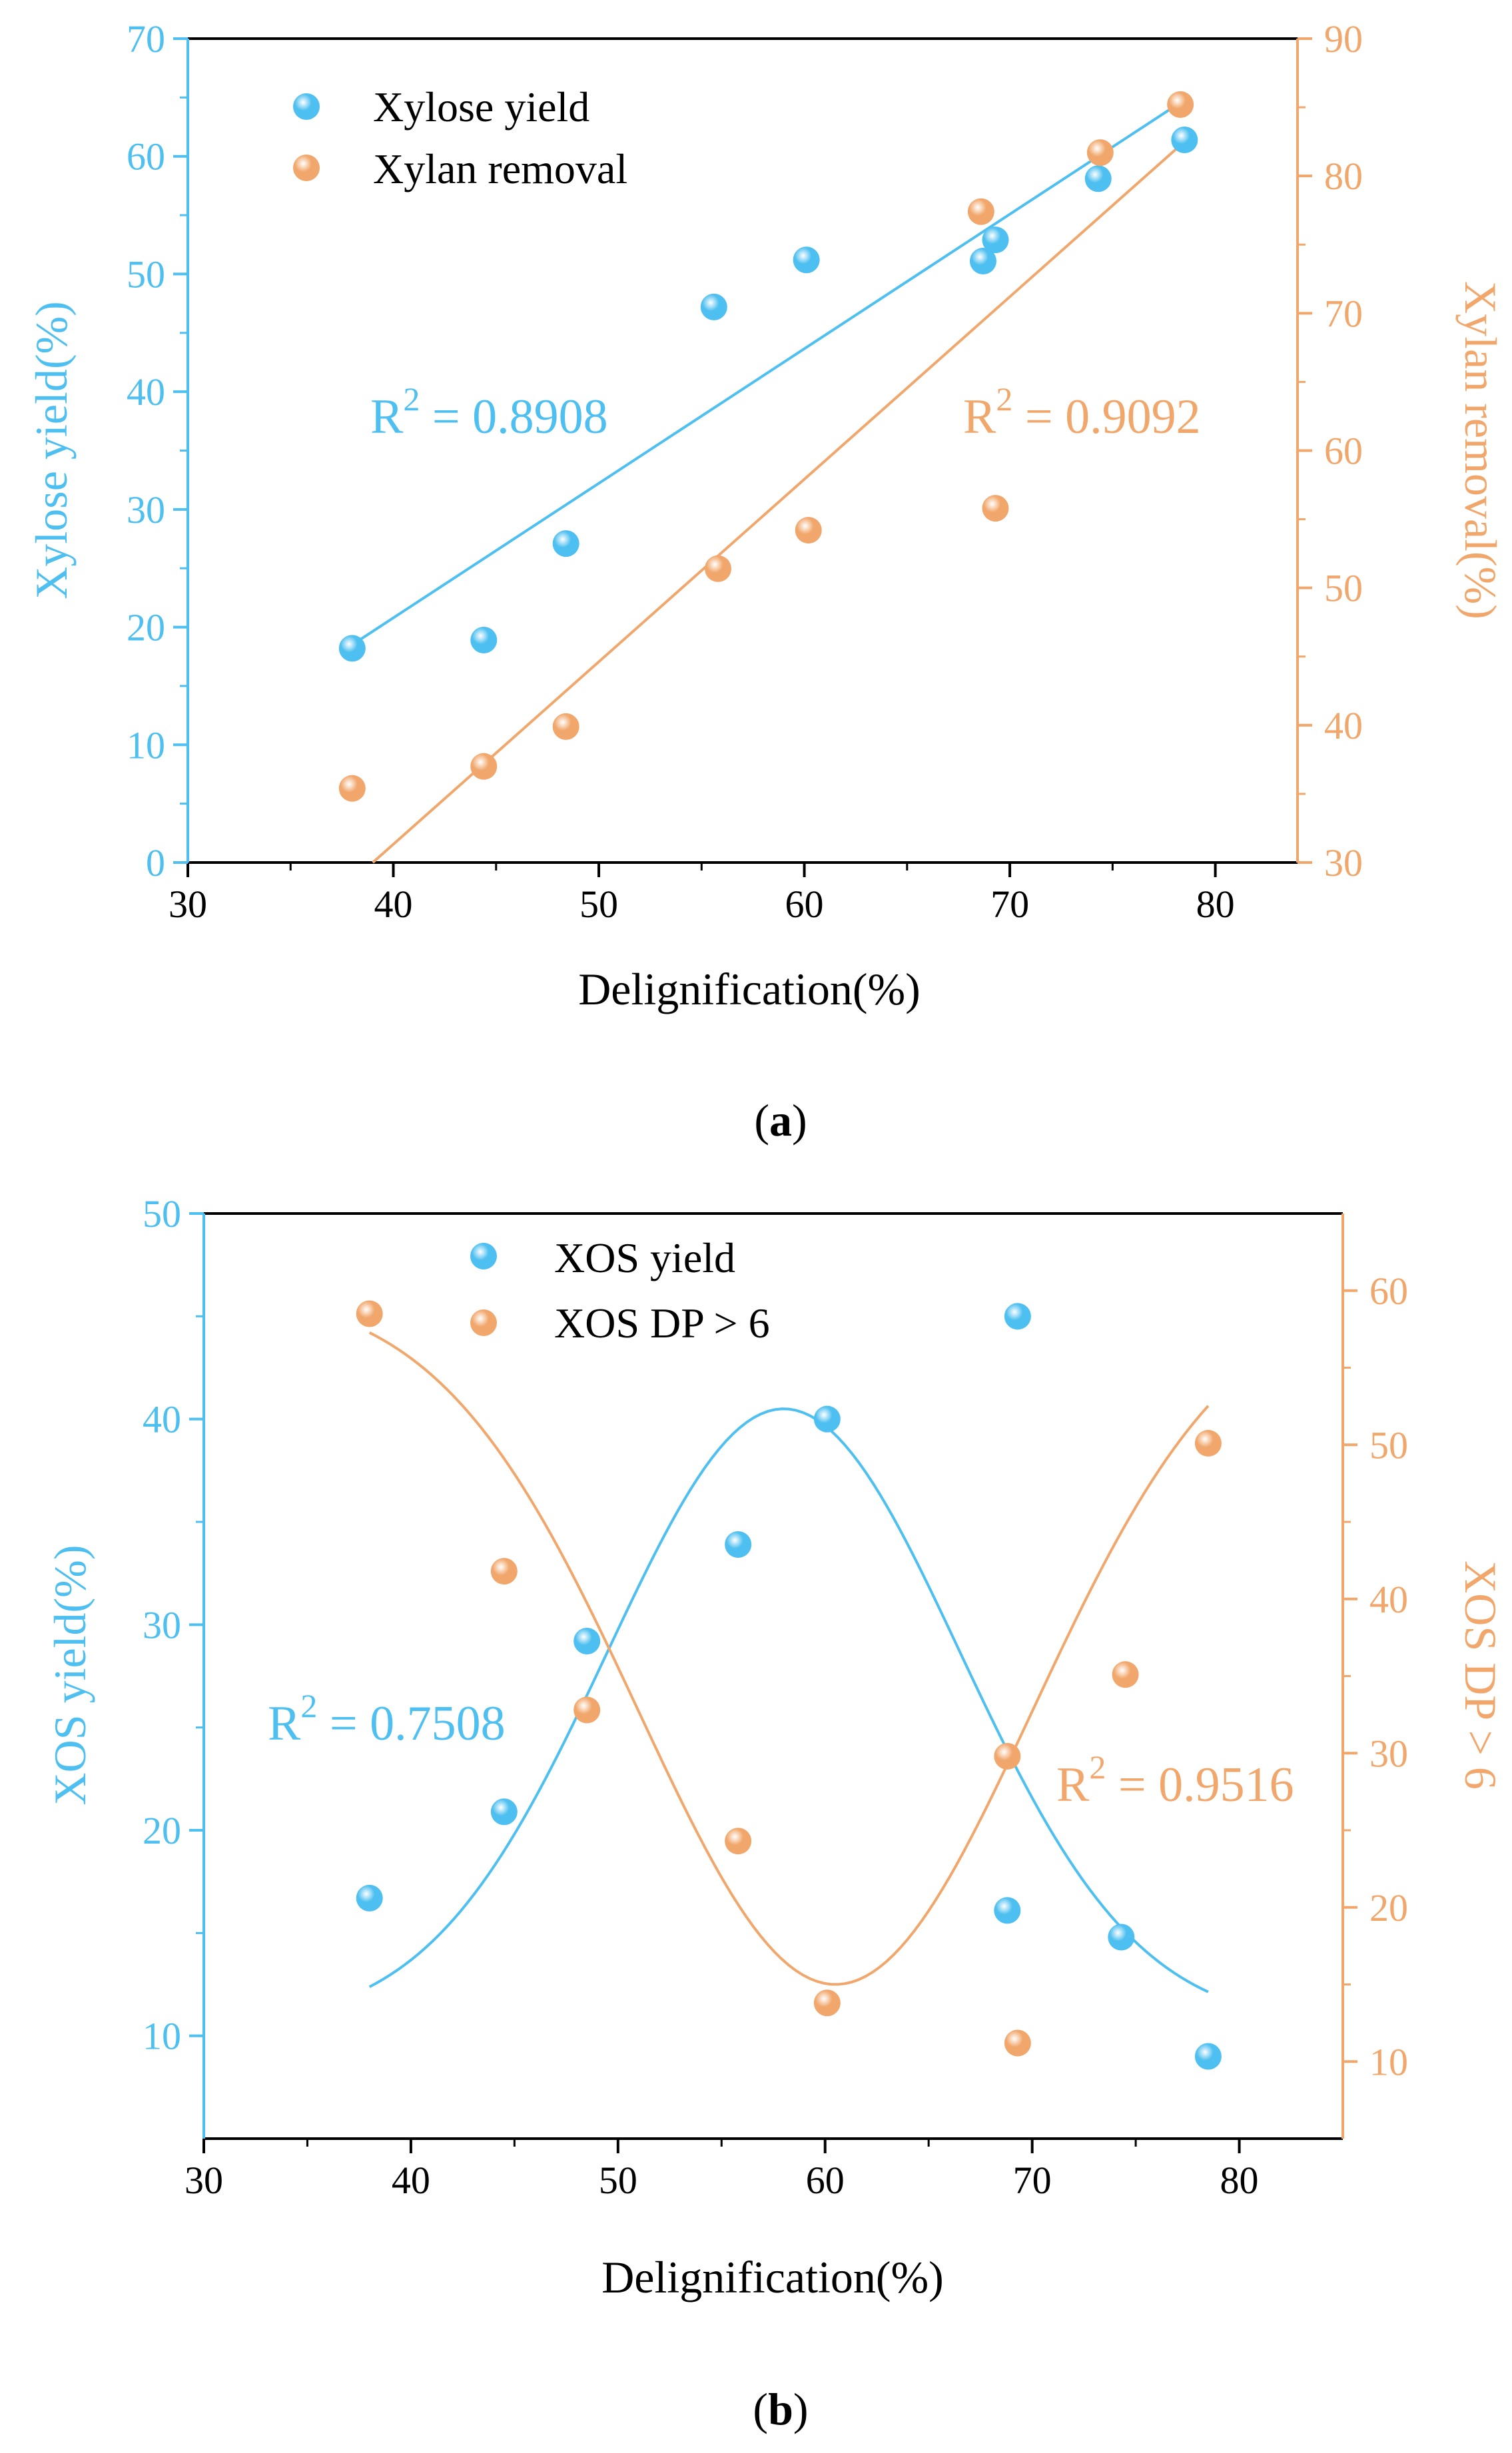  Describe the element at coordinates (780, 1120) in the screenshot. I see `caption-a: (a)` at that location.